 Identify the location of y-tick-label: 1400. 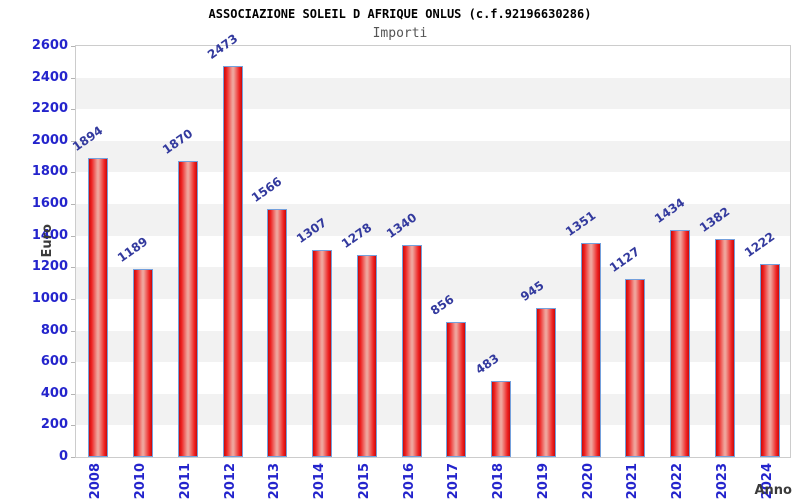
(49, 235).